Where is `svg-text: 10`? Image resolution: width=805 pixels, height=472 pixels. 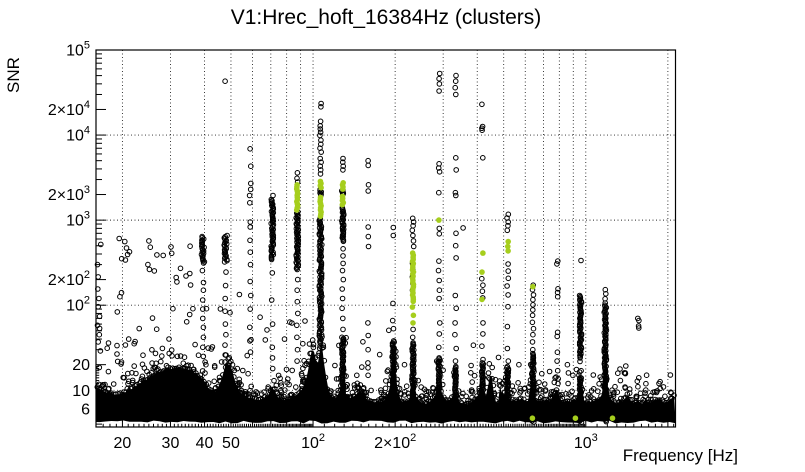
svg-text: 10 is located at coordinates (81, 391).